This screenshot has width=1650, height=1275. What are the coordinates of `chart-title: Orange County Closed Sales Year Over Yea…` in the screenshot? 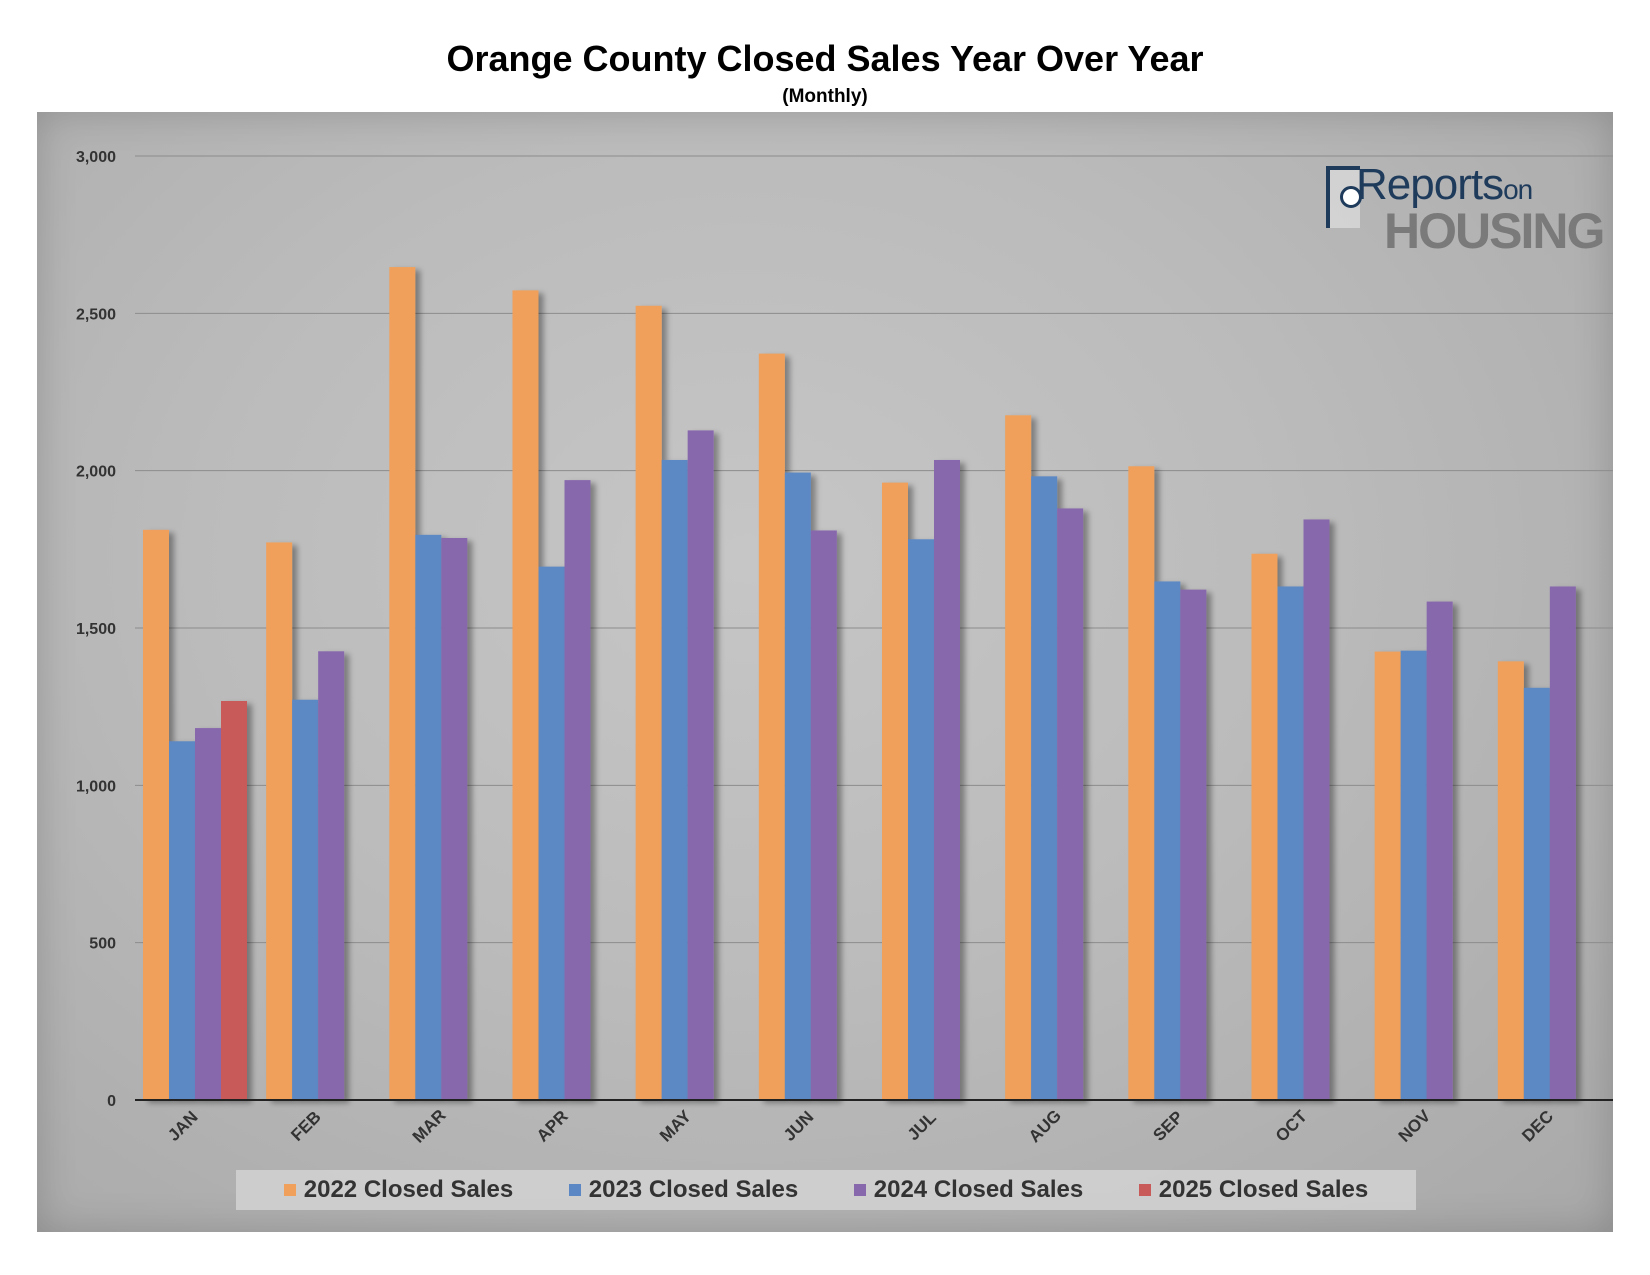 It's located at (825, 58).